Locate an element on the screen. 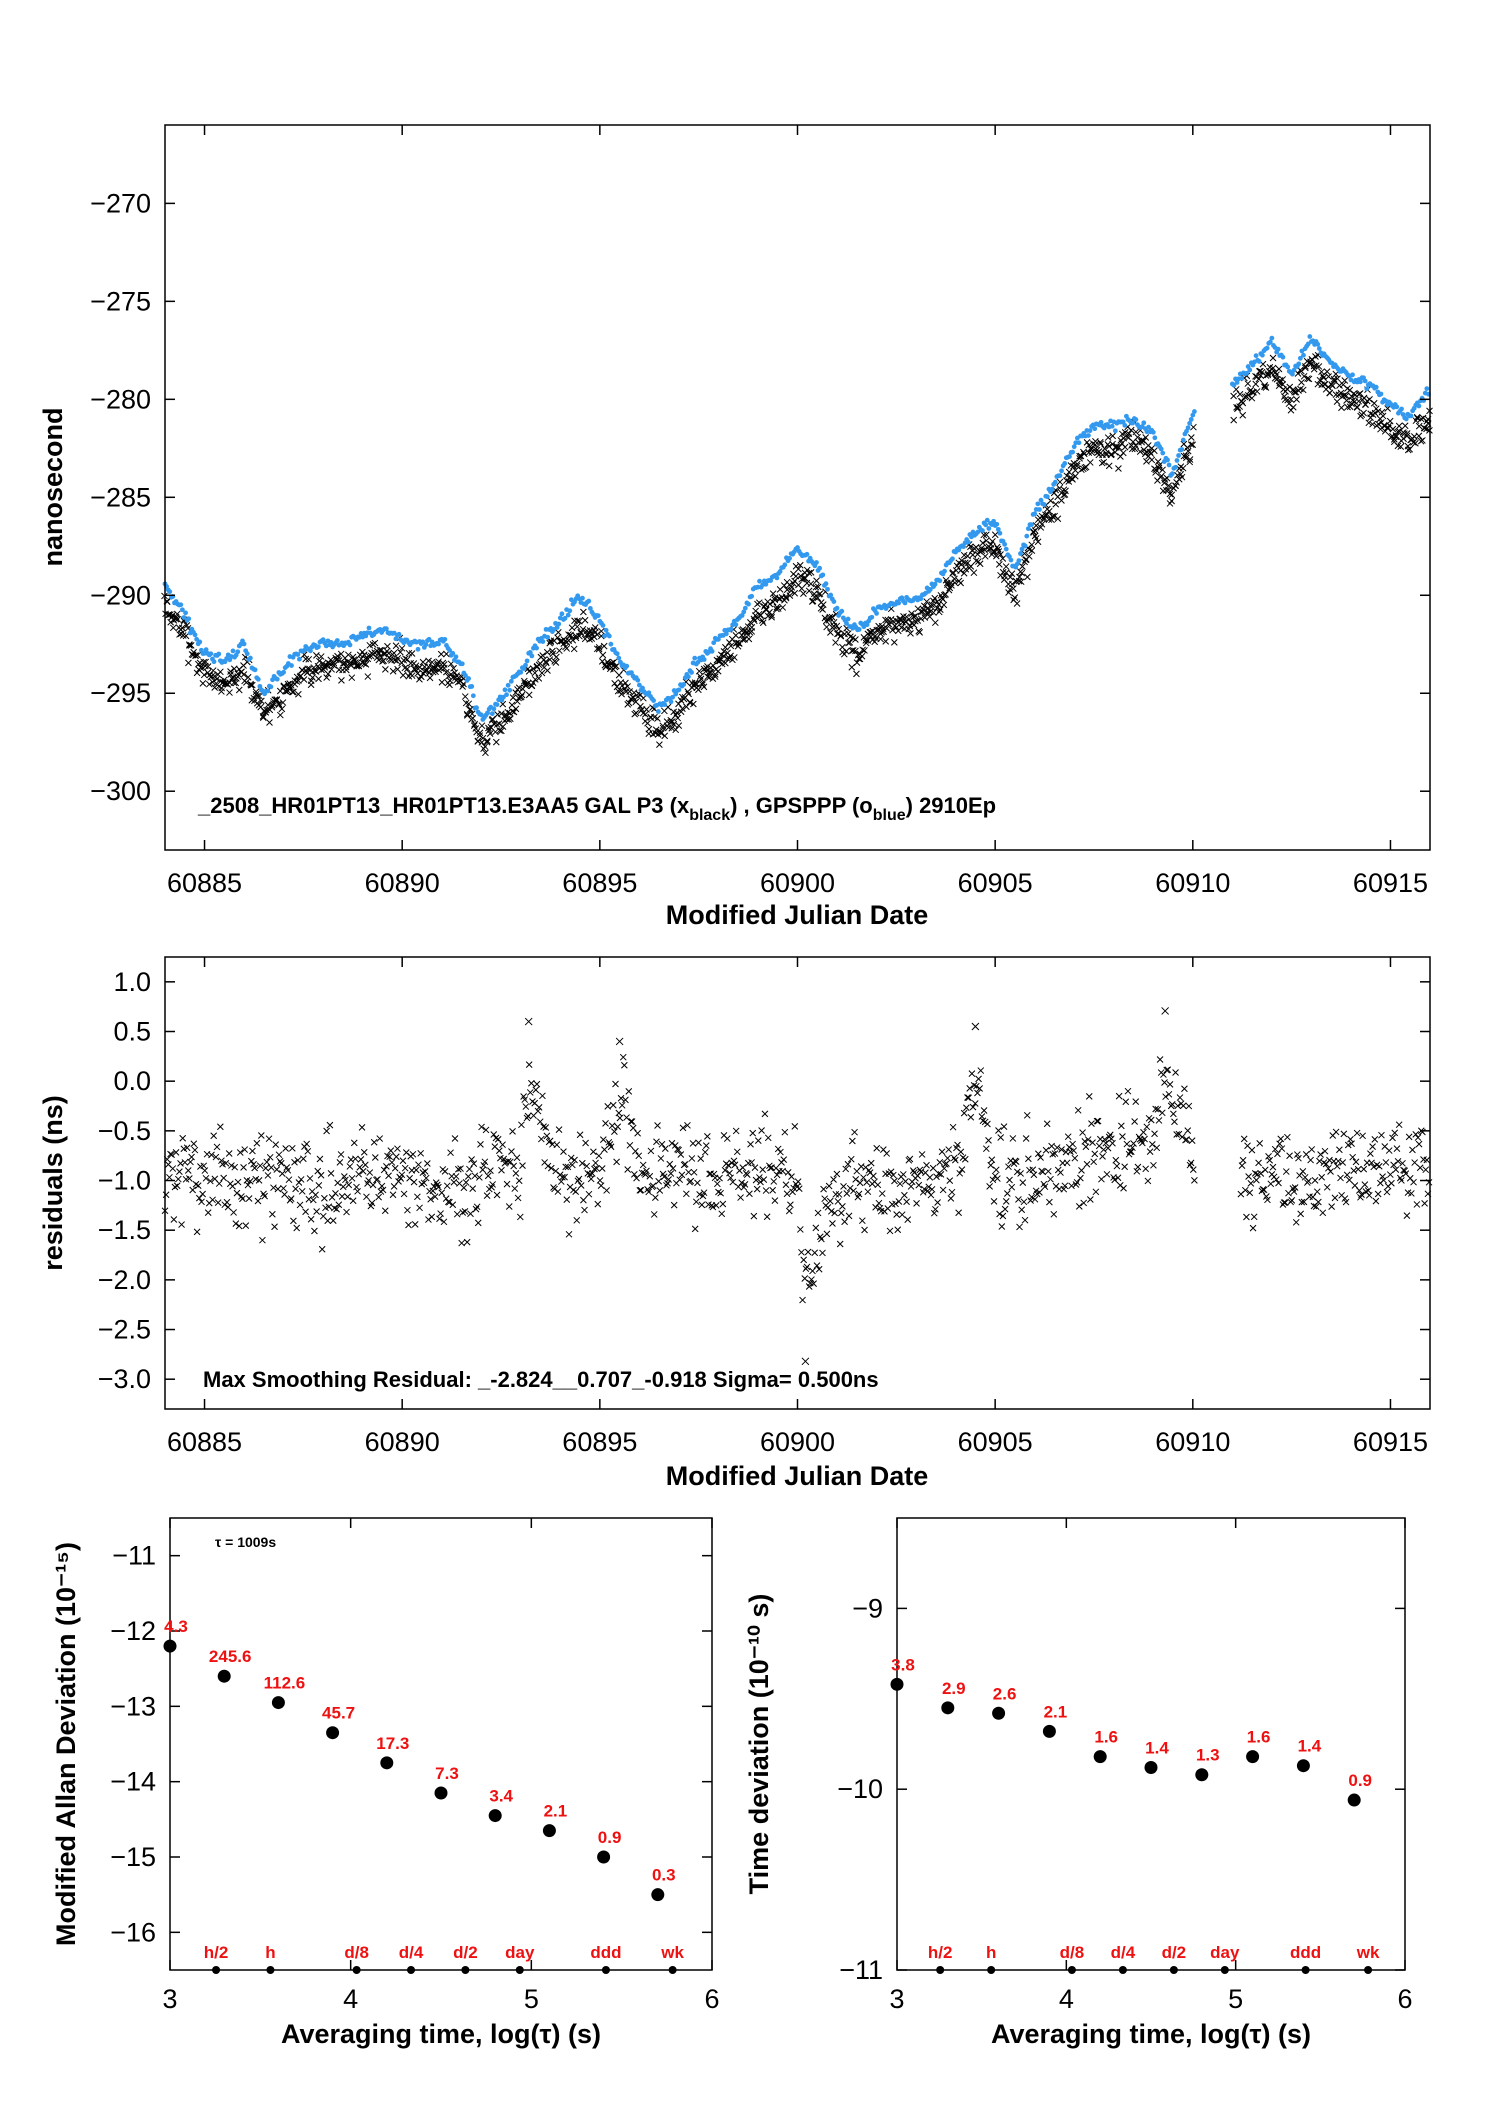  y-tick-label: −0.5 is located at coordinates (124, 1131).